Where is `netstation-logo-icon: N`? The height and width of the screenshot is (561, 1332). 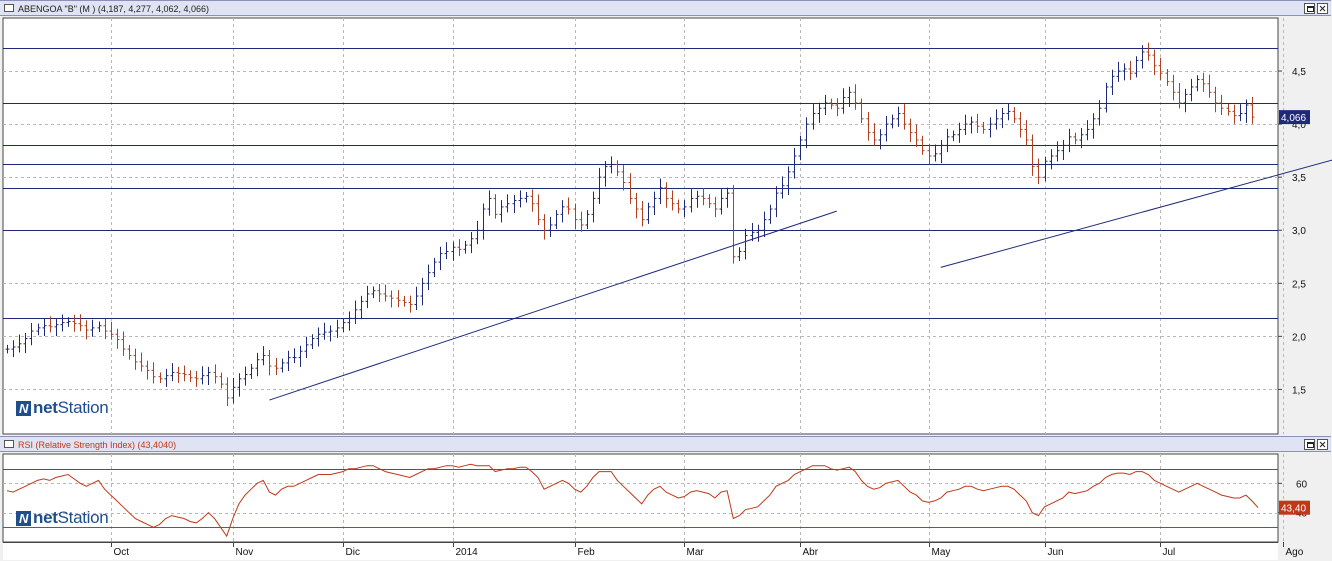
netstation-logo-icon: N is located at coordinates (23, 518).